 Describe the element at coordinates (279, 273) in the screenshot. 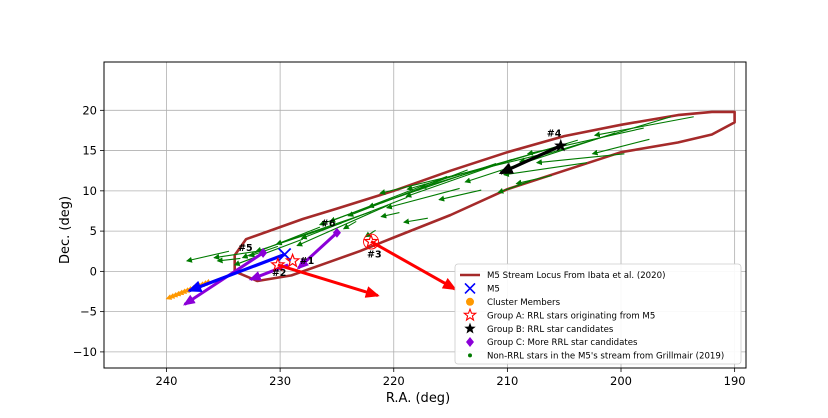

I see `star-id-label: #2` at that location.